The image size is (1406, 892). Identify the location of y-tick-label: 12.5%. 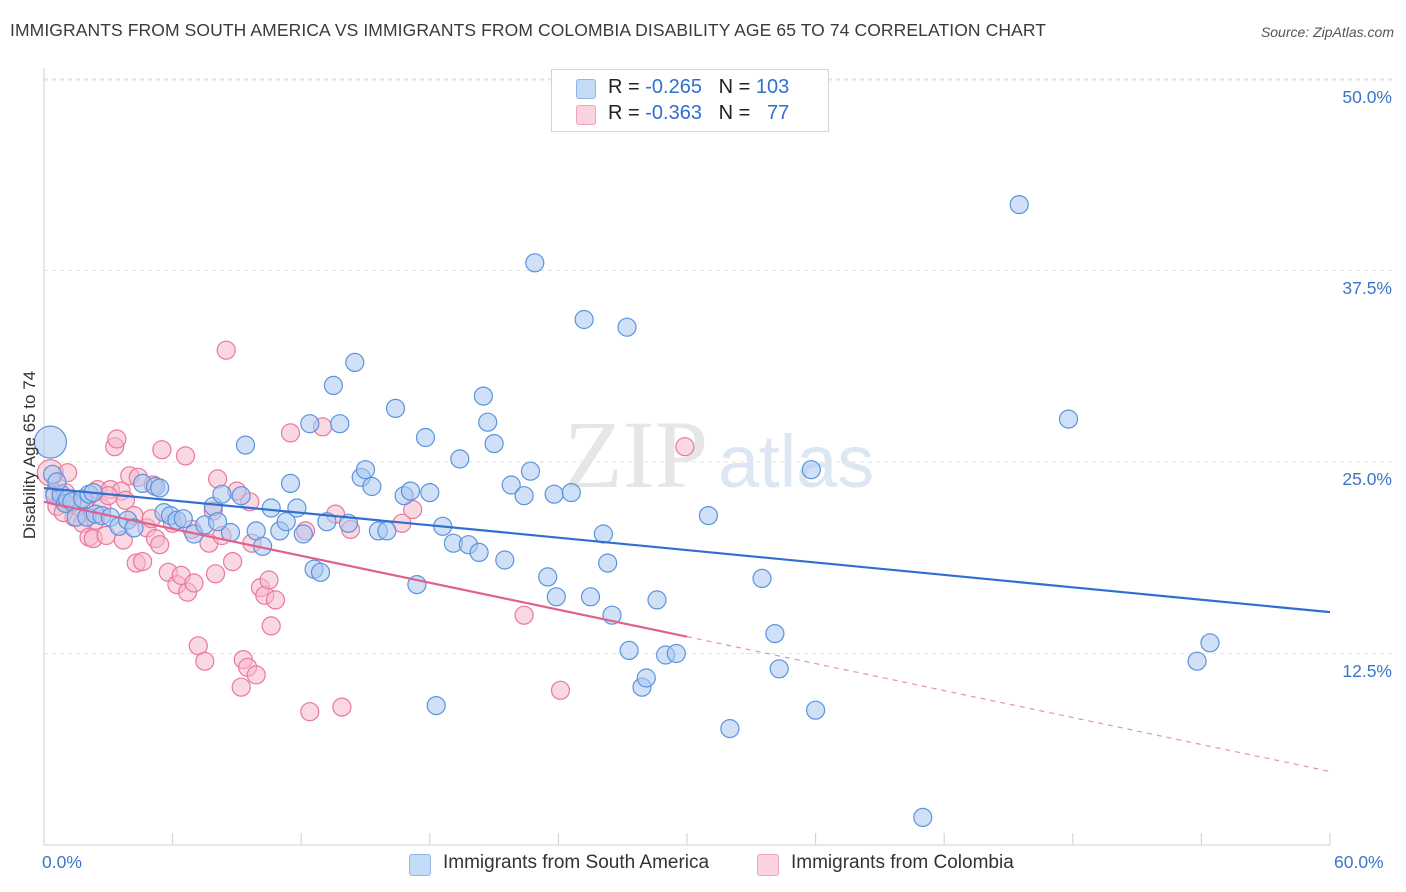
(1367, 671).